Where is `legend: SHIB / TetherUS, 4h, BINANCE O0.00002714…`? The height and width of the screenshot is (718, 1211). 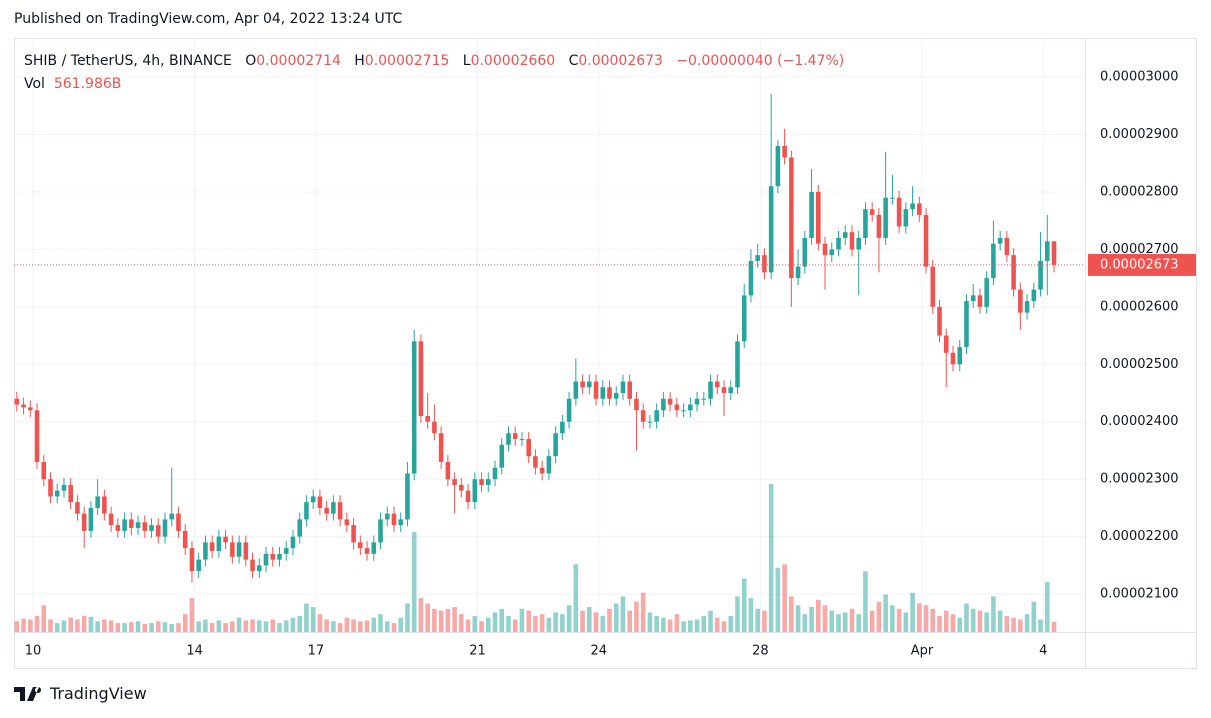 legend: SHIB / TetherUS, 4h, BINANCE O0.00002714… is located at coordinates (434, 73).